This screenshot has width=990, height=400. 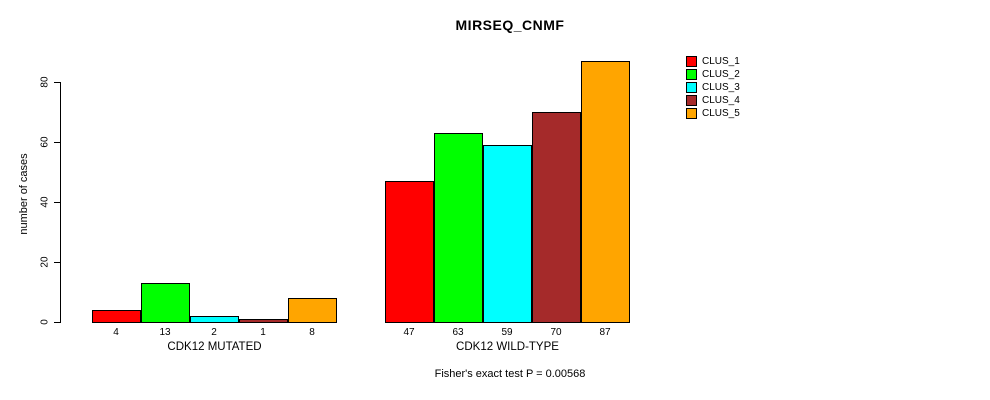 What do you see at coordinates (45, 142) in the screenshot?
I see `y-tick-label-text: 60` at bounding box center [45, 142].